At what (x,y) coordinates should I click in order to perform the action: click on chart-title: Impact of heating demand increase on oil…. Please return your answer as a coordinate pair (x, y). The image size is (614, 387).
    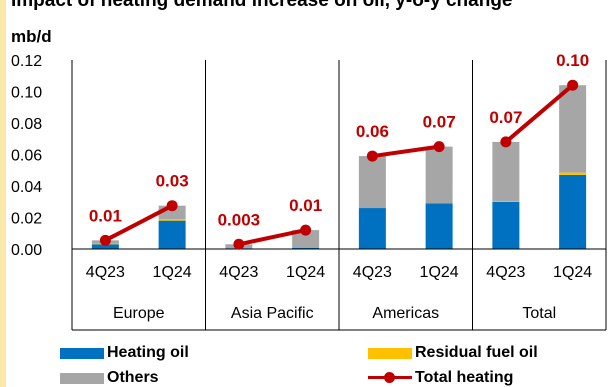
    Looking at the image, I should click on (262, 5).